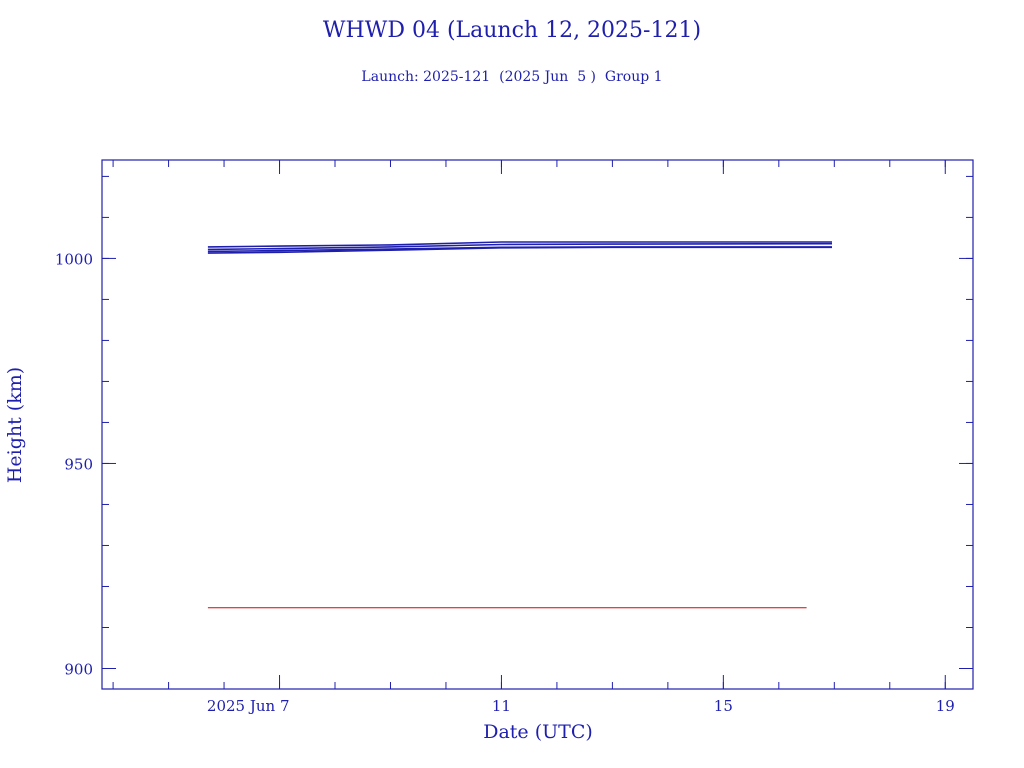 The image size is (1024, 768). Describe the element at coordinates (501, 706) in the screenshot. I see `x-tick-label: 11` at that location.